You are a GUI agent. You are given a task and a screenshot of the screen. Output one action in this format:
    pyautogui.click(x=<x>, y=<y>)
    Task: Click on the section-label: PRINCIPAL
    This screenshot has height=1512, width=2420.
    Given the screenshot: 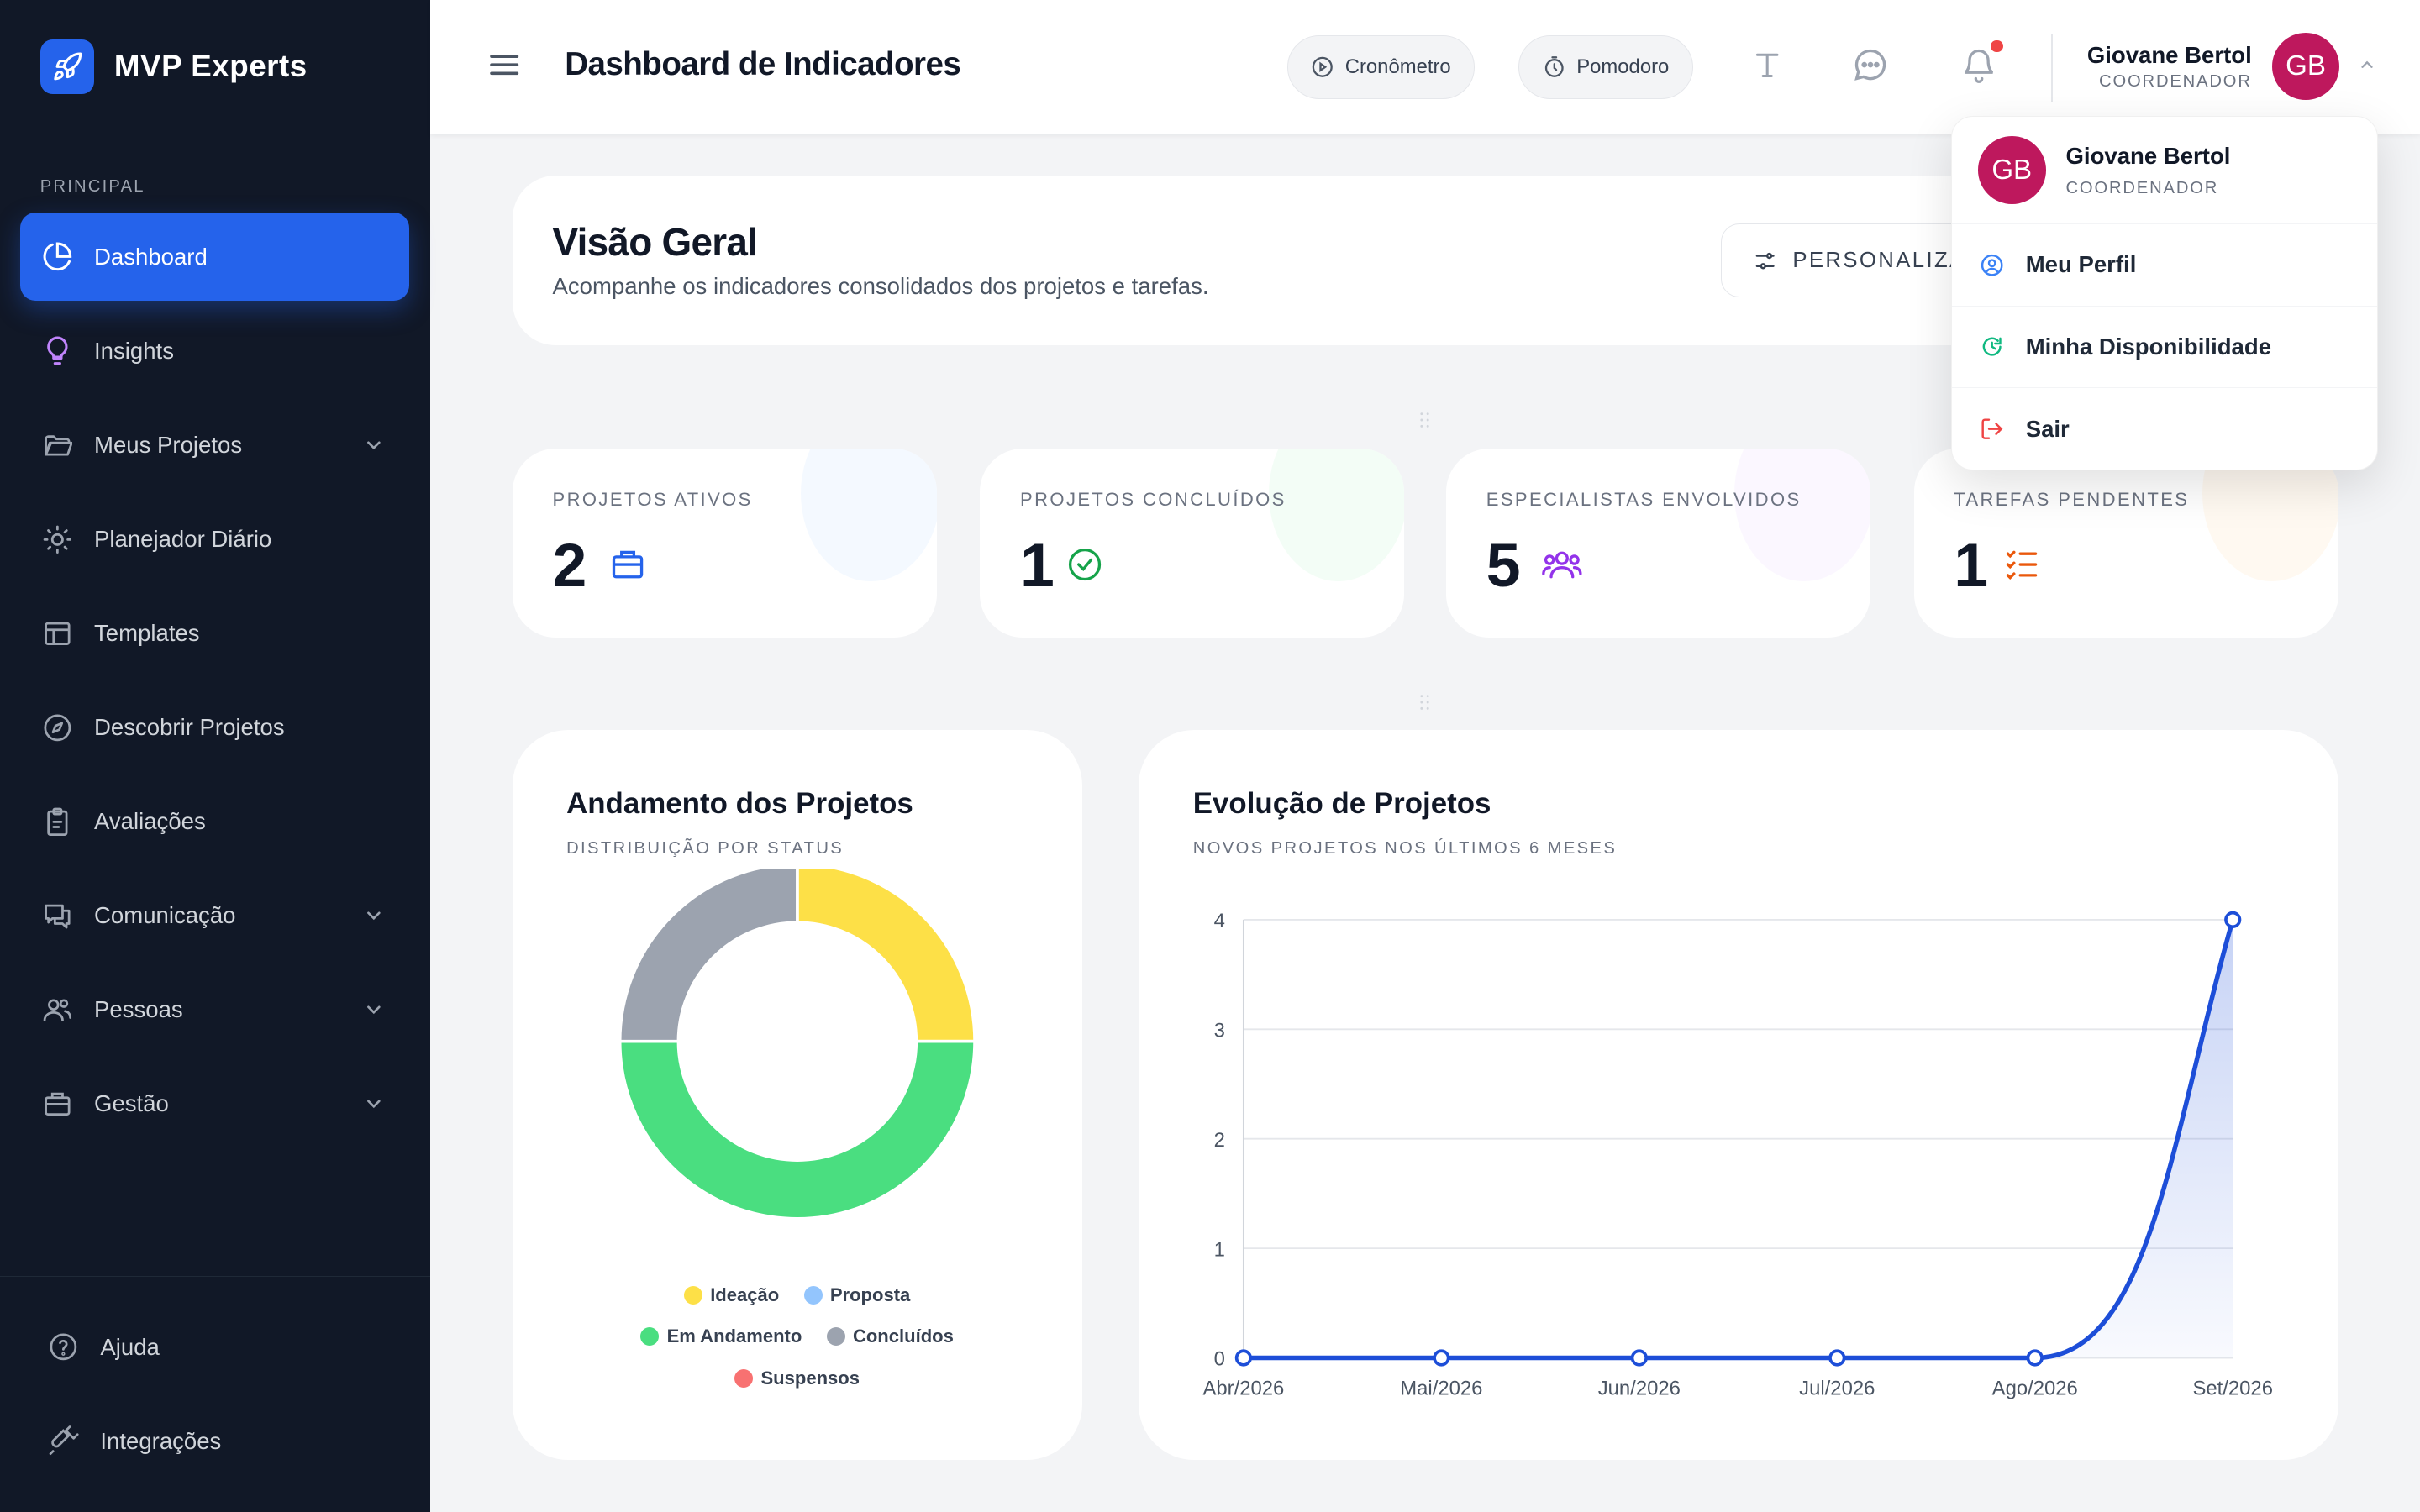 What is the action you would take?
    pyautogui.click(x=92, y=187)
    